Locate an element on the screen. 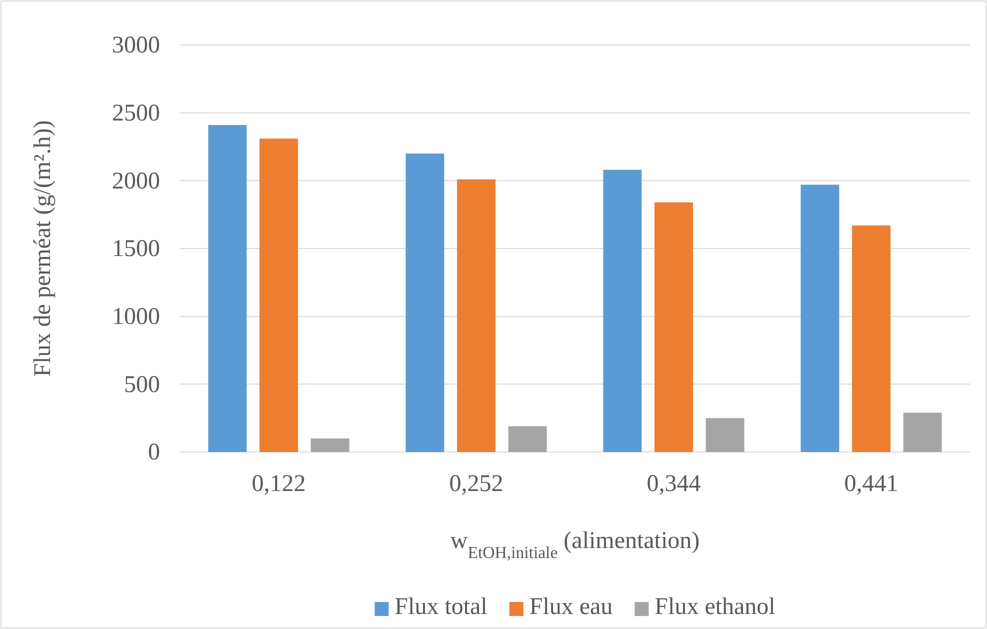 The height and width of the screenshot is (629, 987). x-tick-label: 0,441 is located at coordinates (871, 484).